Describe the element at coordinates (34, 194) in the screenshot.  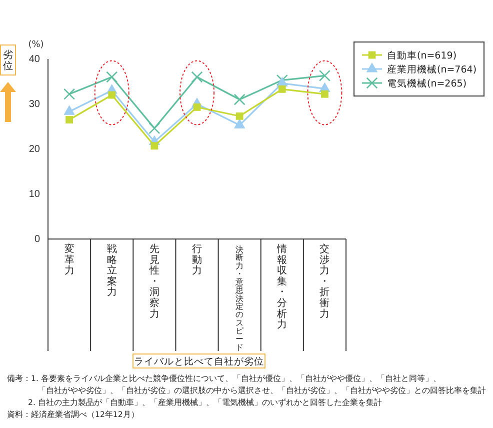
I see `y-tick-label: 10` at that location.